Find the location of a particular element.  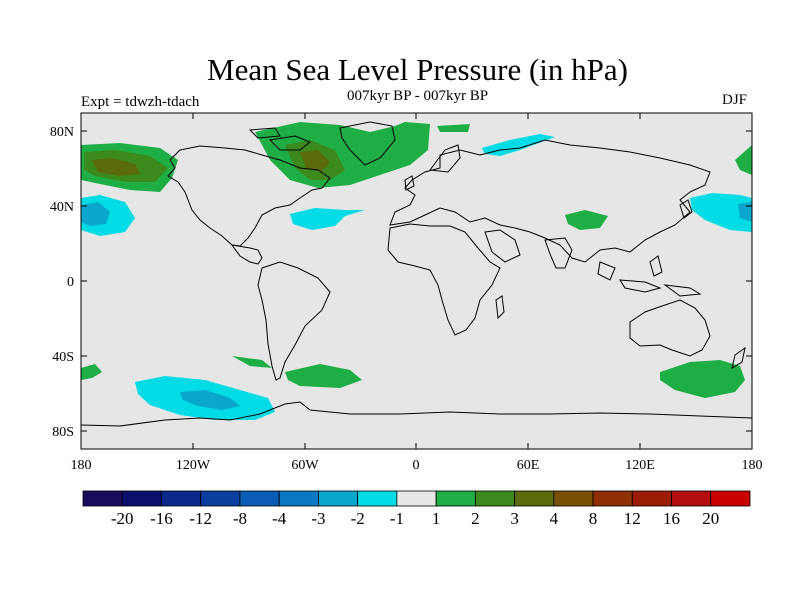

colorbar-label: 8 is located at coordinates (593, 518).